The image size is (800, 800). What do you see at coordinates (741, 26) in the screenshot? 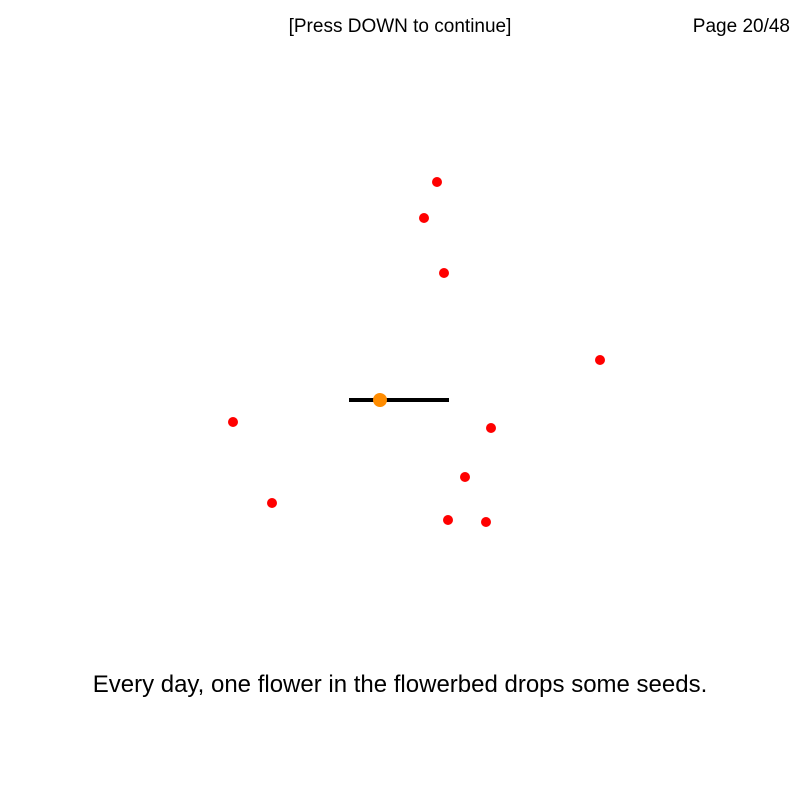
I see `page-counter: Page 20/48` at bounding box center [741, 26].